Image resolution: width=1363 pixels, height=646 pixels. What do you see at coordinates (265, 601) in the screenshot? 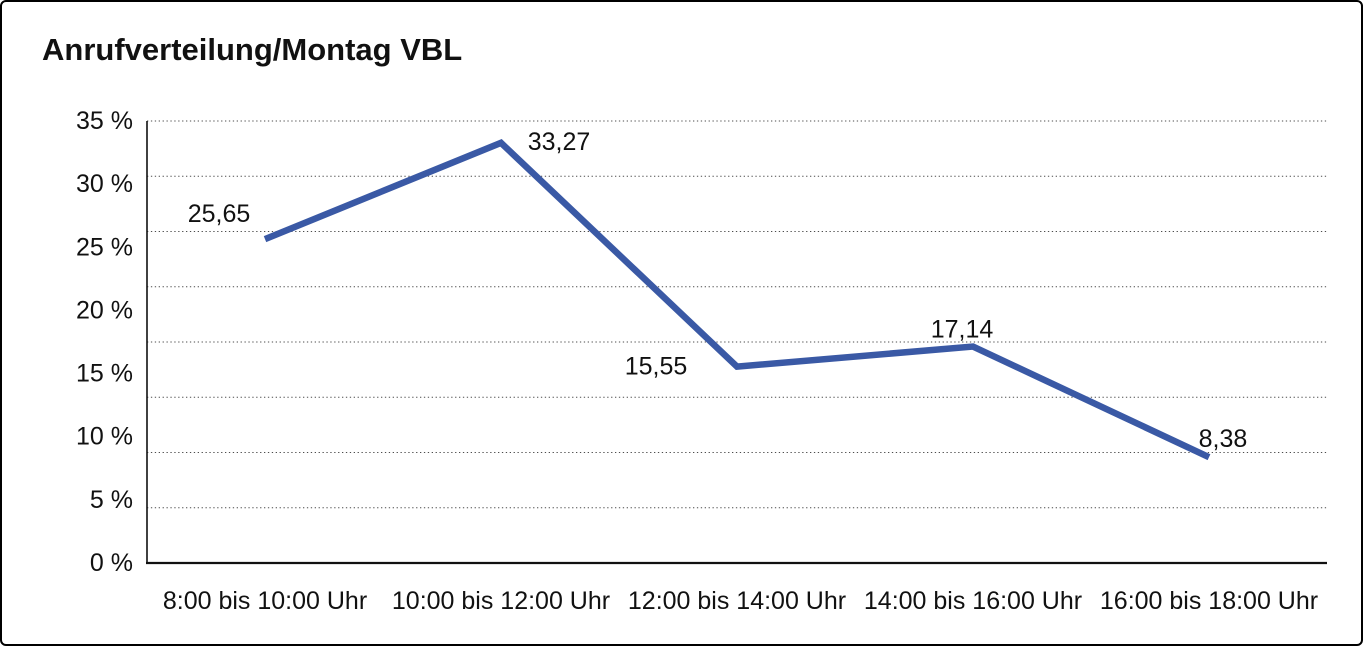
I see `x-tick-label: 8:00 bis 10:00 Uhr` at bounding box center [265, 601].